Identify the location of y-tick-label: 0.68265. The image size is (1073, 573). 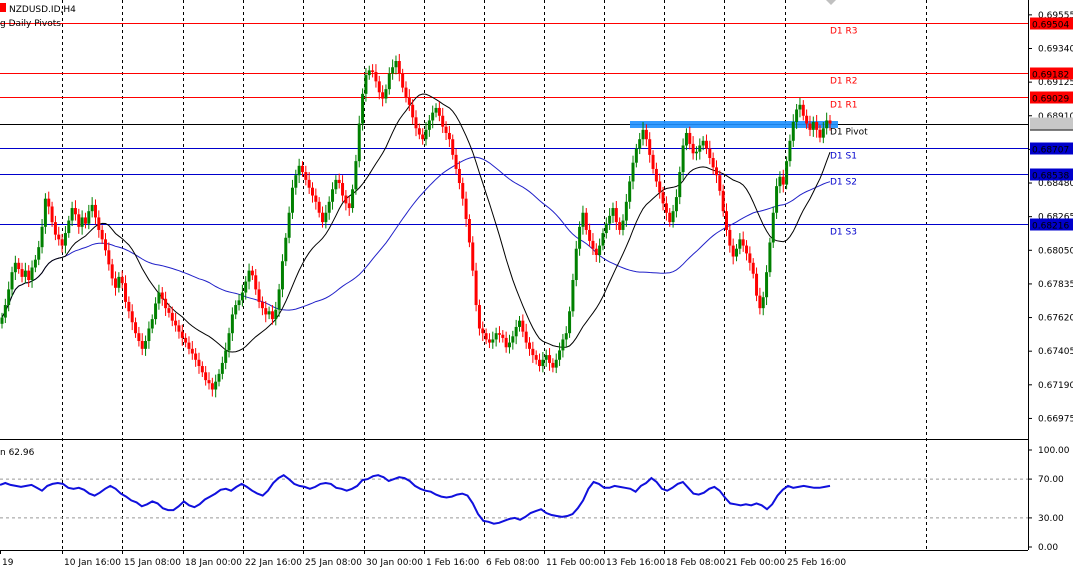
(1055, 218).